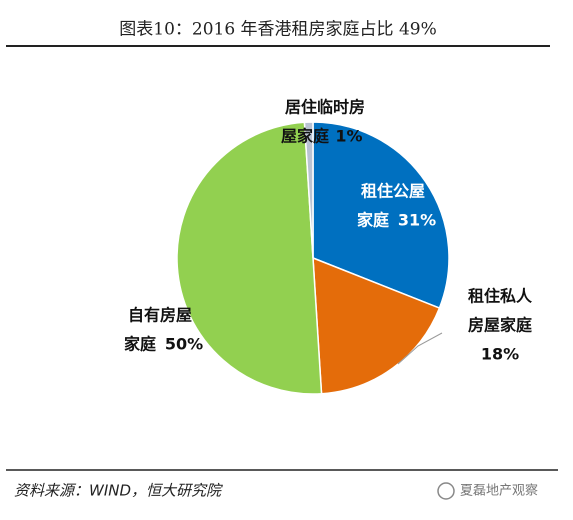  Describe the element at coordinates (420, 348) in the screenshot. I see `leader-line` at that location.